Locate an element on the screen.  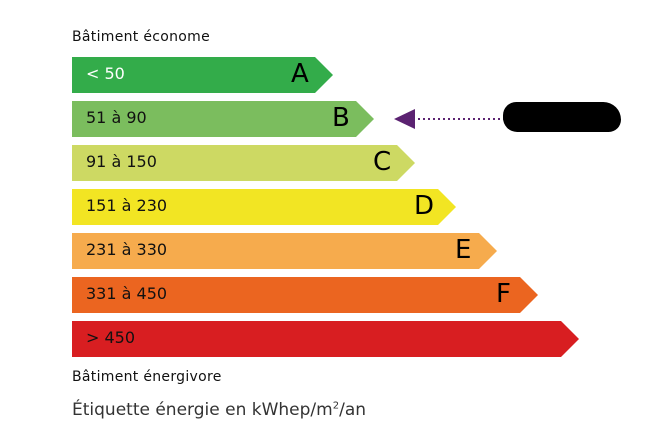
class-range: 231 à 330 is located at coordinates (127, 249).